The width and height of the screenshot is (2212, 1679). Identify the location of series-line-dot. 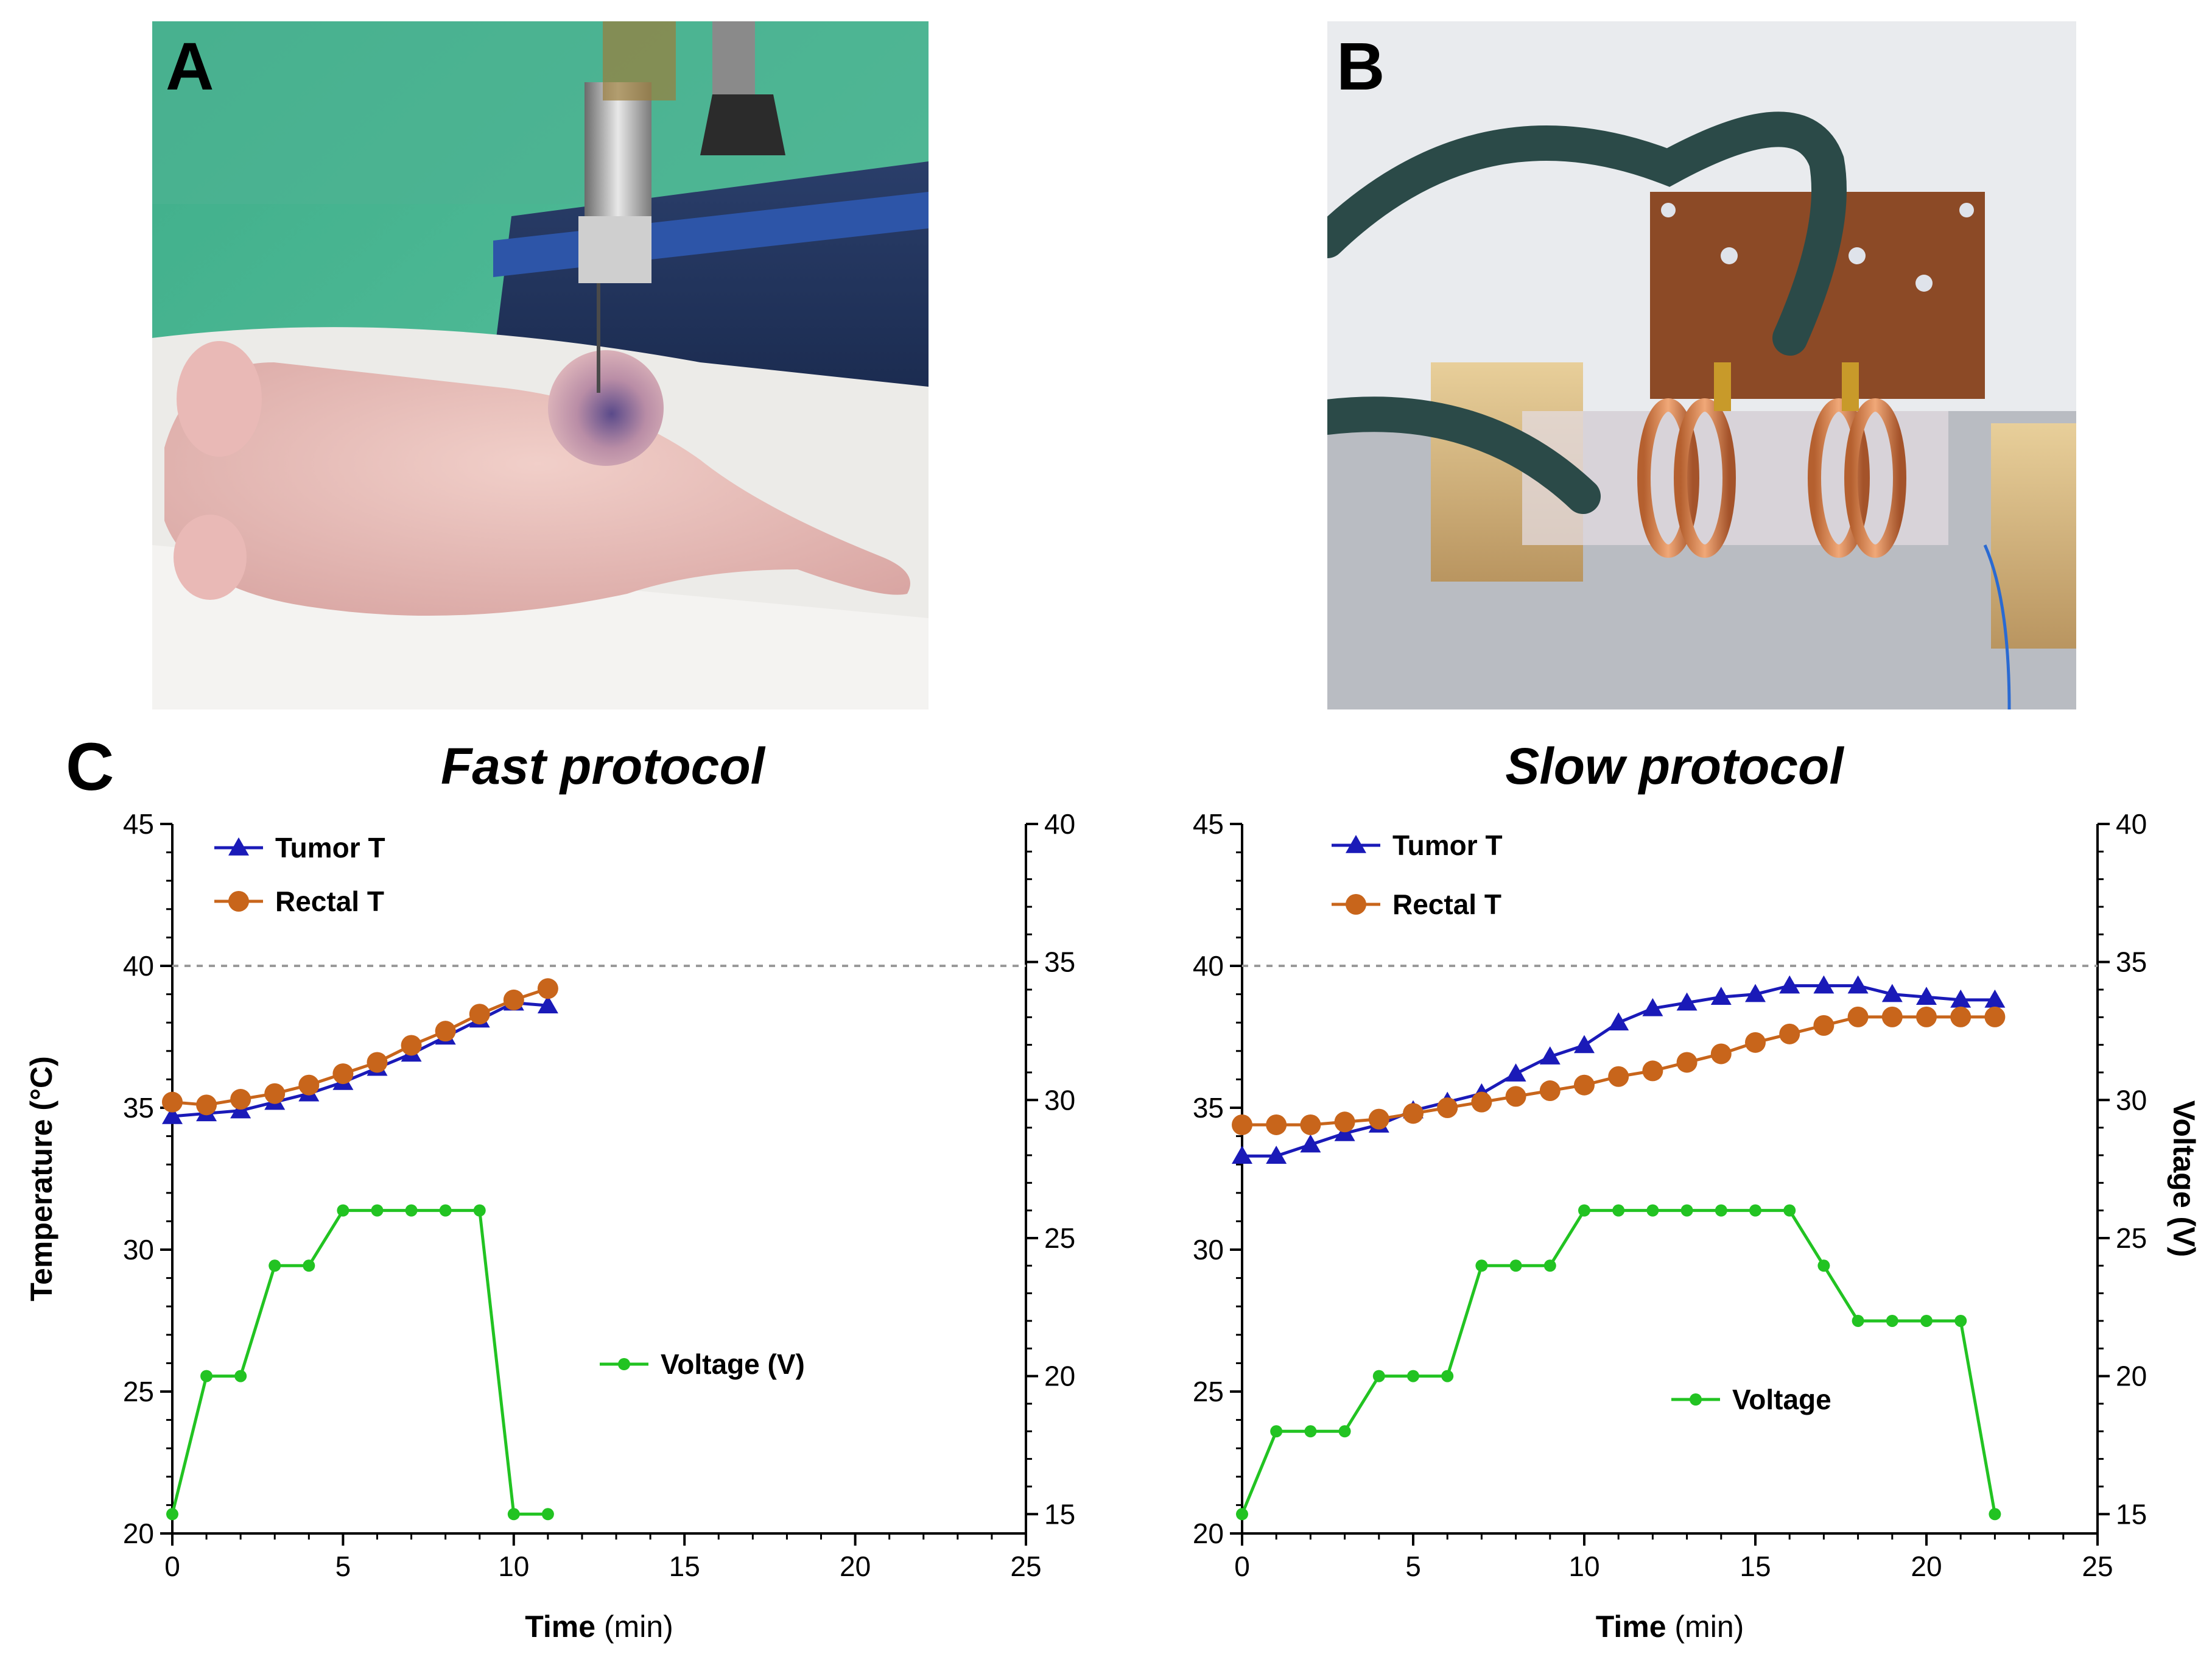
(359, 1362).